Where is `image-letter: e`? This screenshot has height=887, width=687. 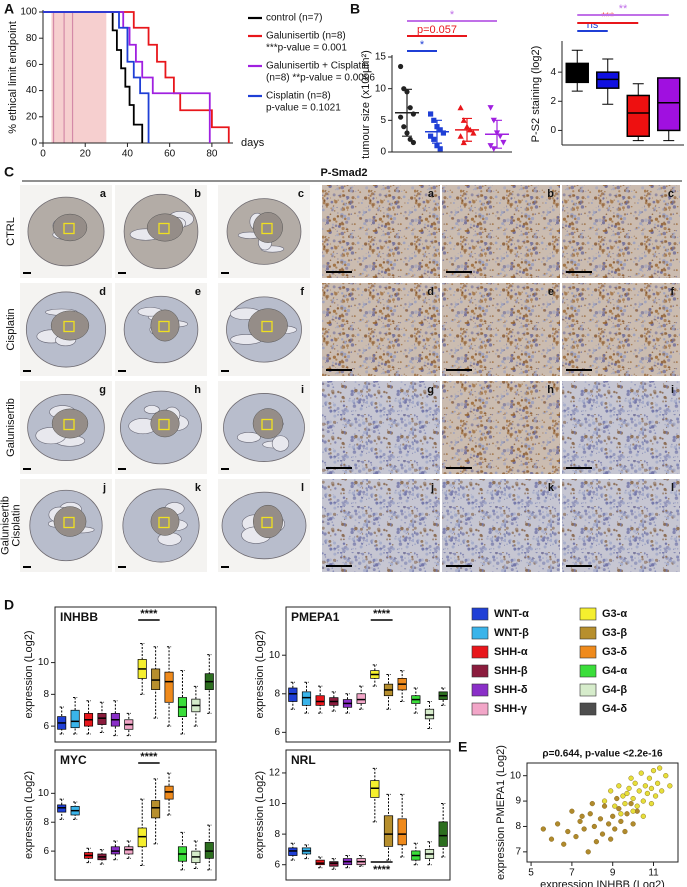
image-letter: e is located at coordinates (551, 292).